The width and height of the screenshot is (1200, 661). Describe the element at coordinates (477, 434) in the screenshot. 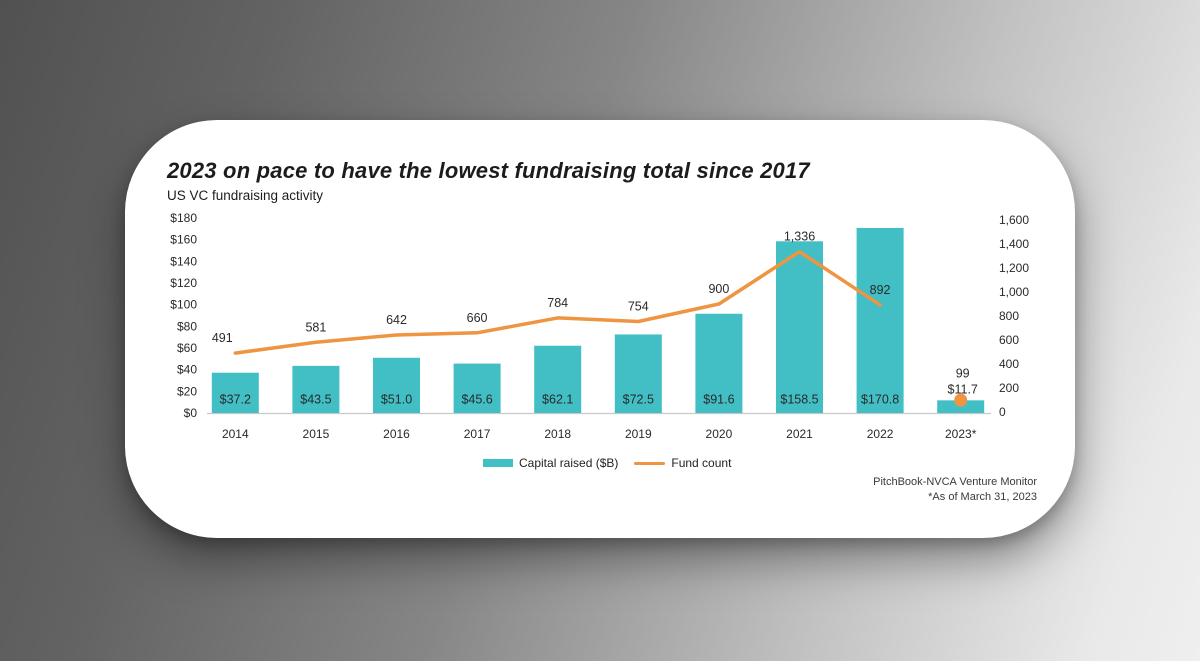

I see `x-axis-label-2017: 2017` at that location.